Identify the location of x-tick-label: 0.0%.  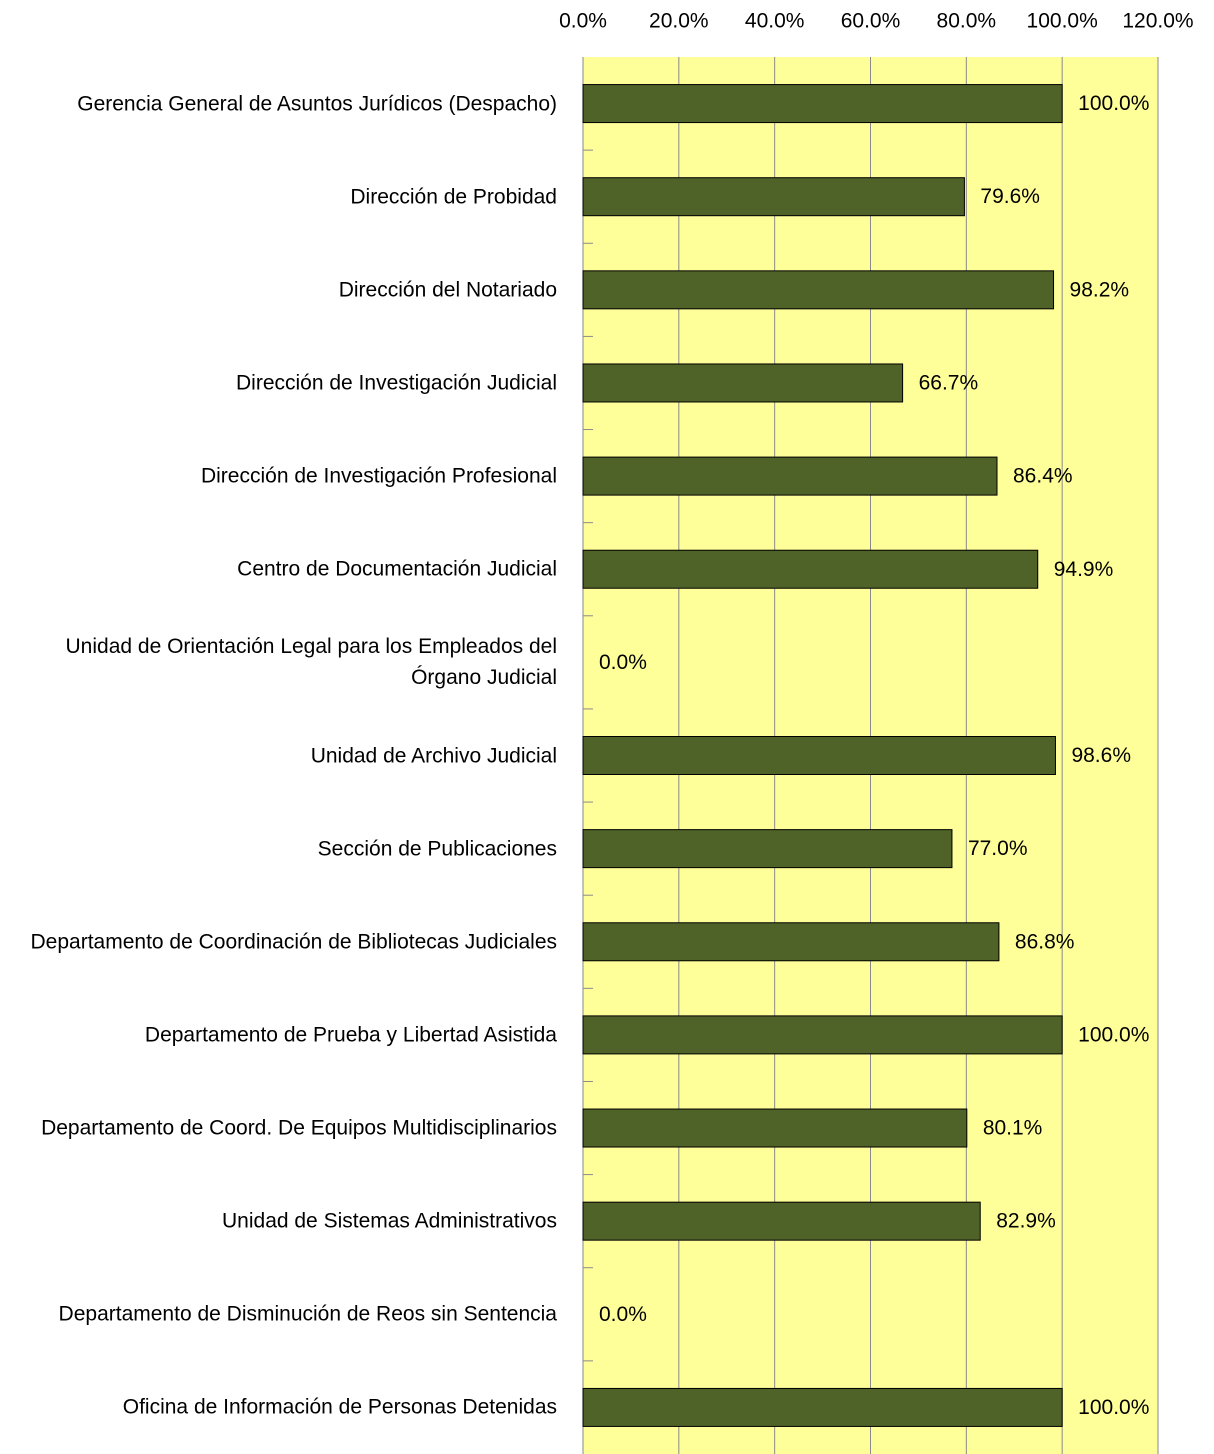
(583, 21).